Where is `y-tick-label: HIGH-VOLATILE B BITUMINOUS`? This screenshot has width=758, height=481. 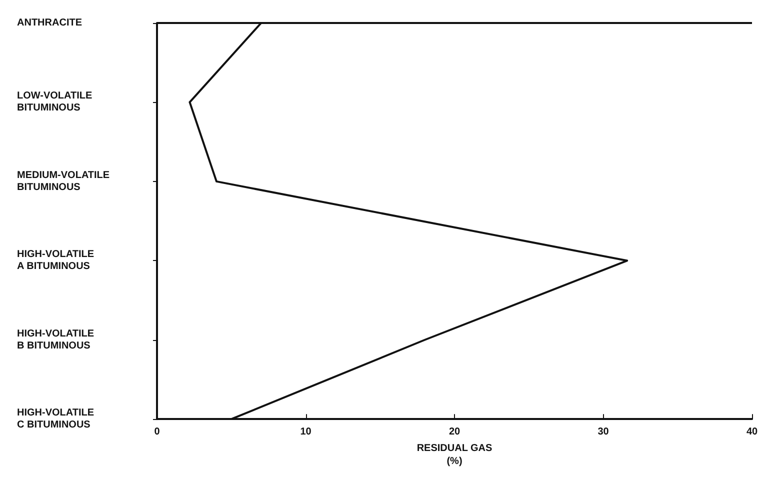
y-tick-label: HIGH-VOLATILE B BITUMINOUS is located at coordinates (55, 340).